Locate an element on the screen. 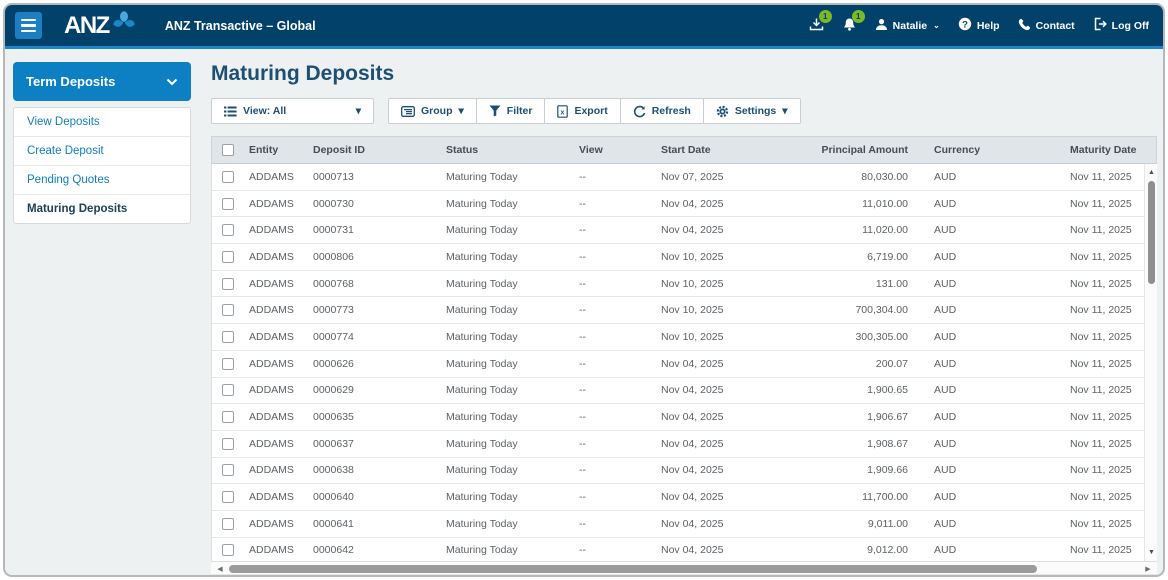 This screenshot has width=1168, height=580. column-header-view: View is located at coordinates (591, 150).